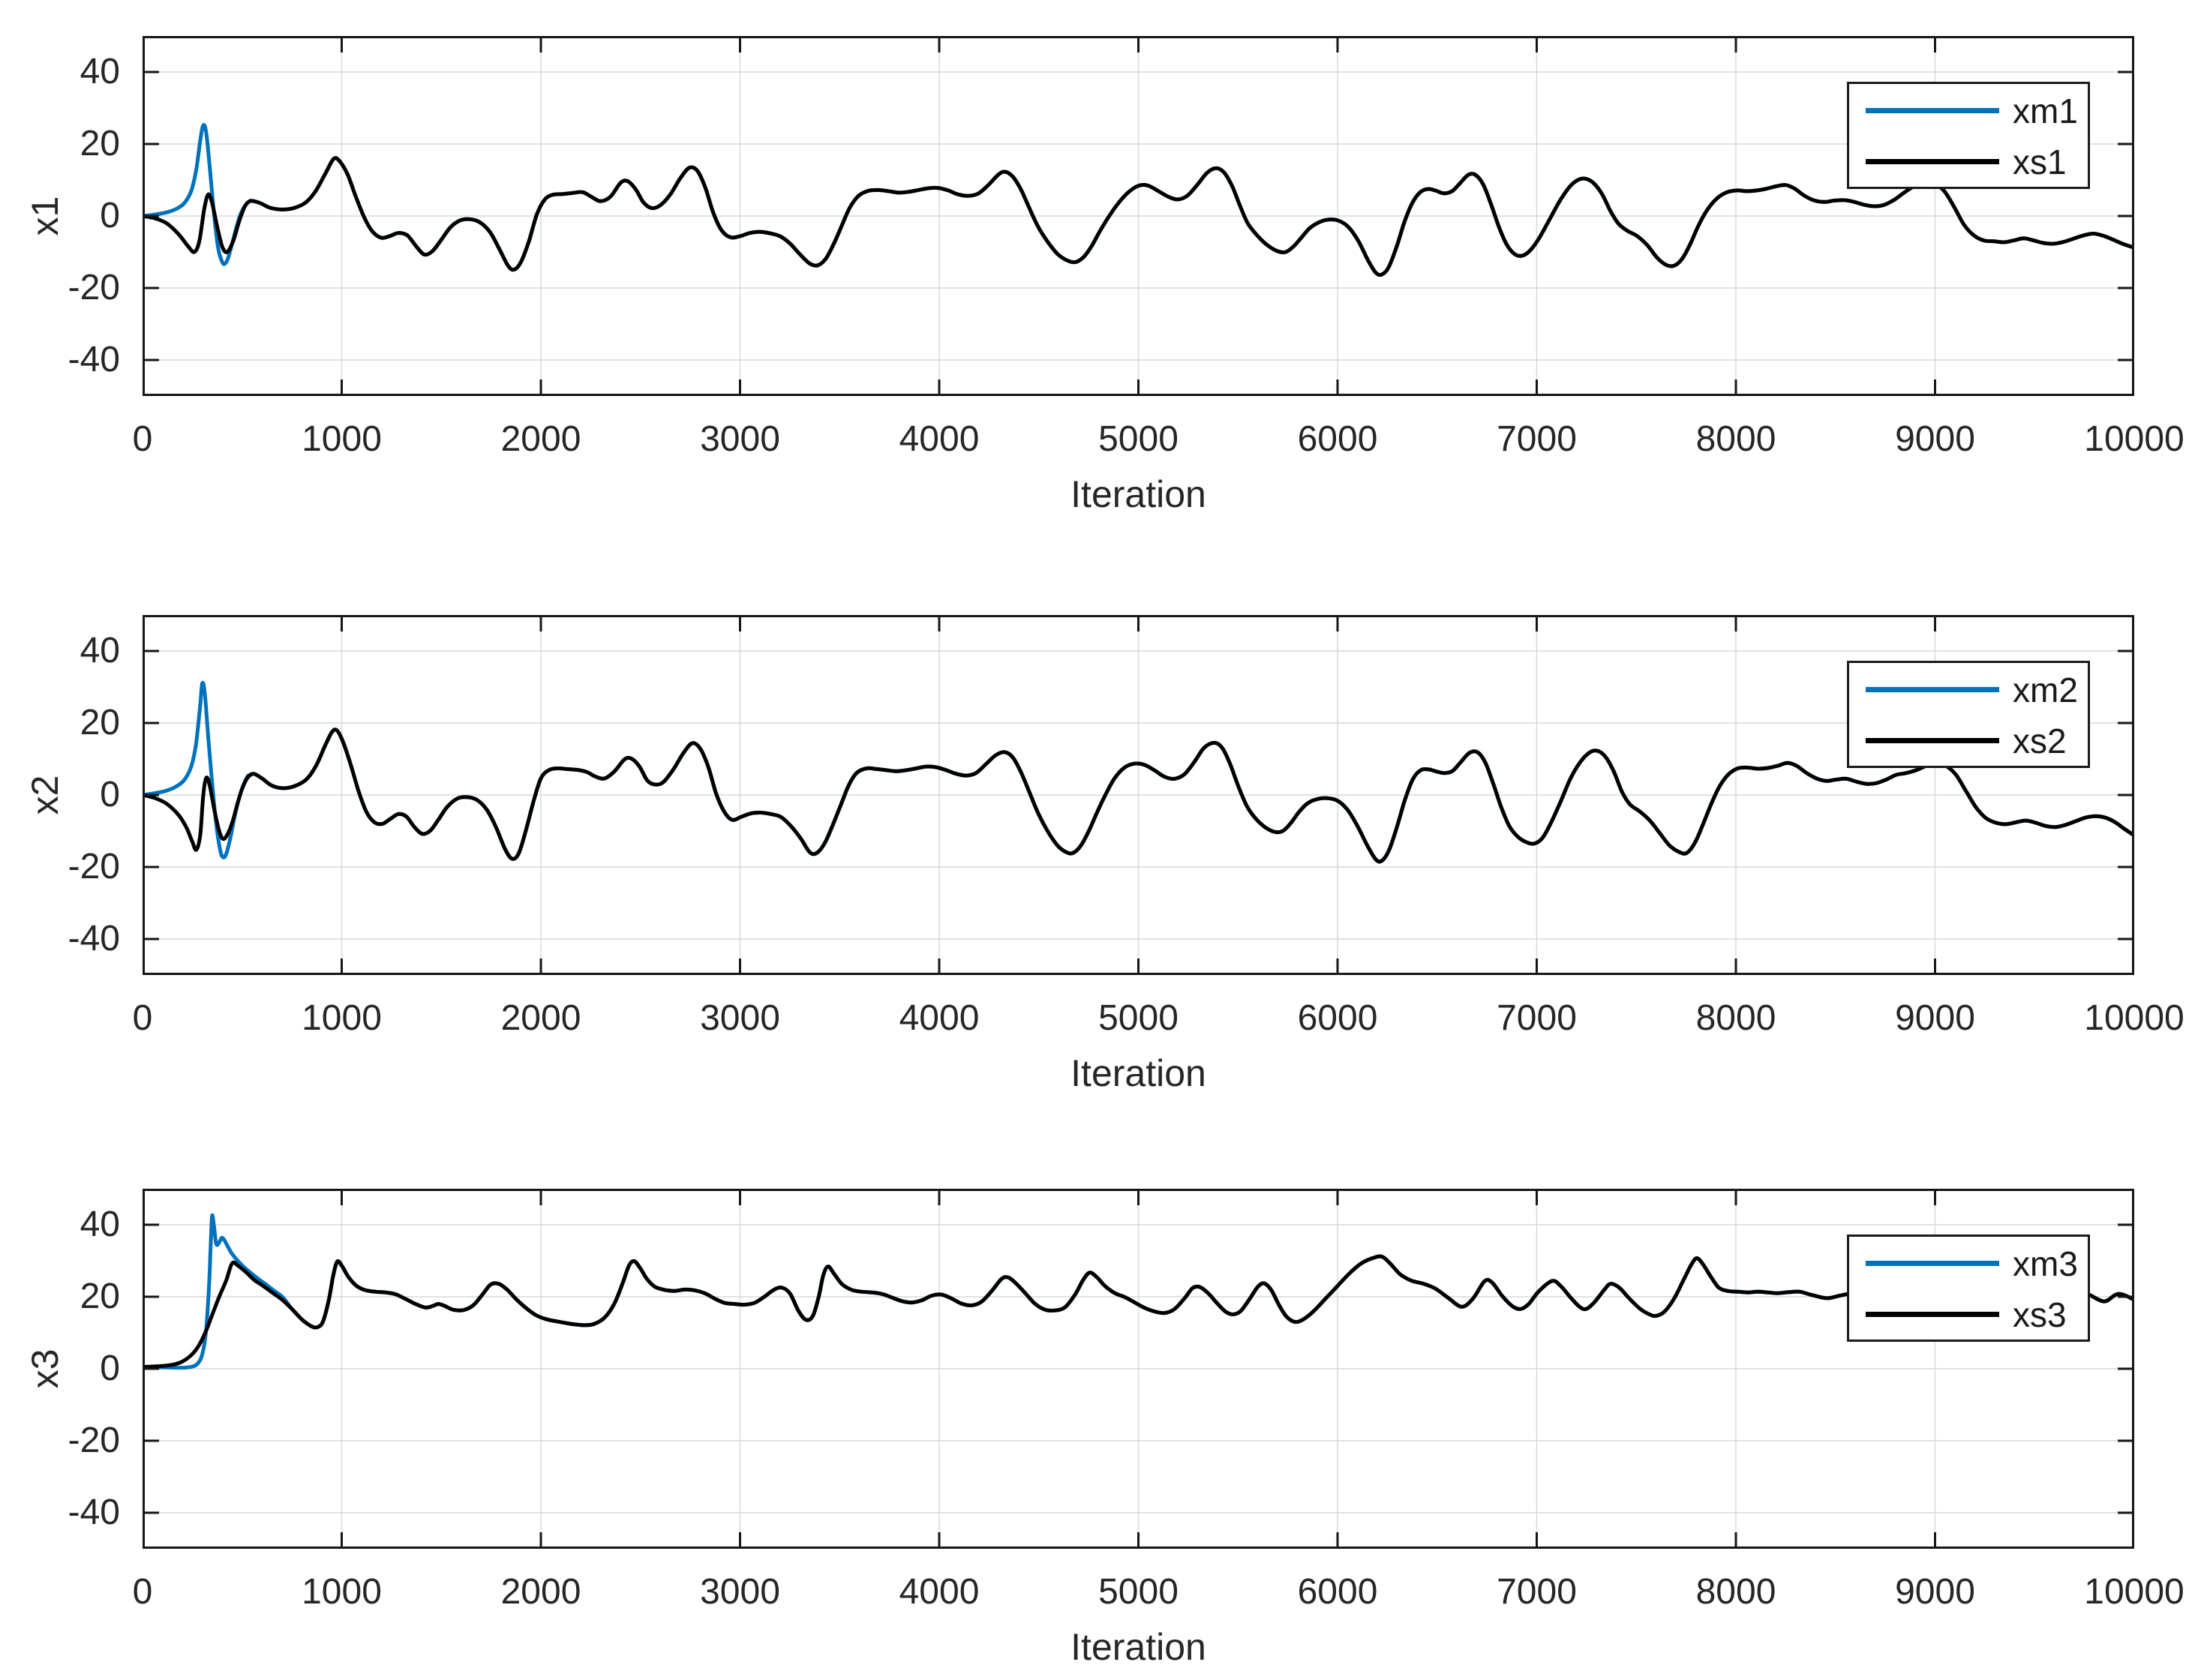 This screenshot has width=2204, height=1680. I want to click on curve-xs1, so click(1138, 217).